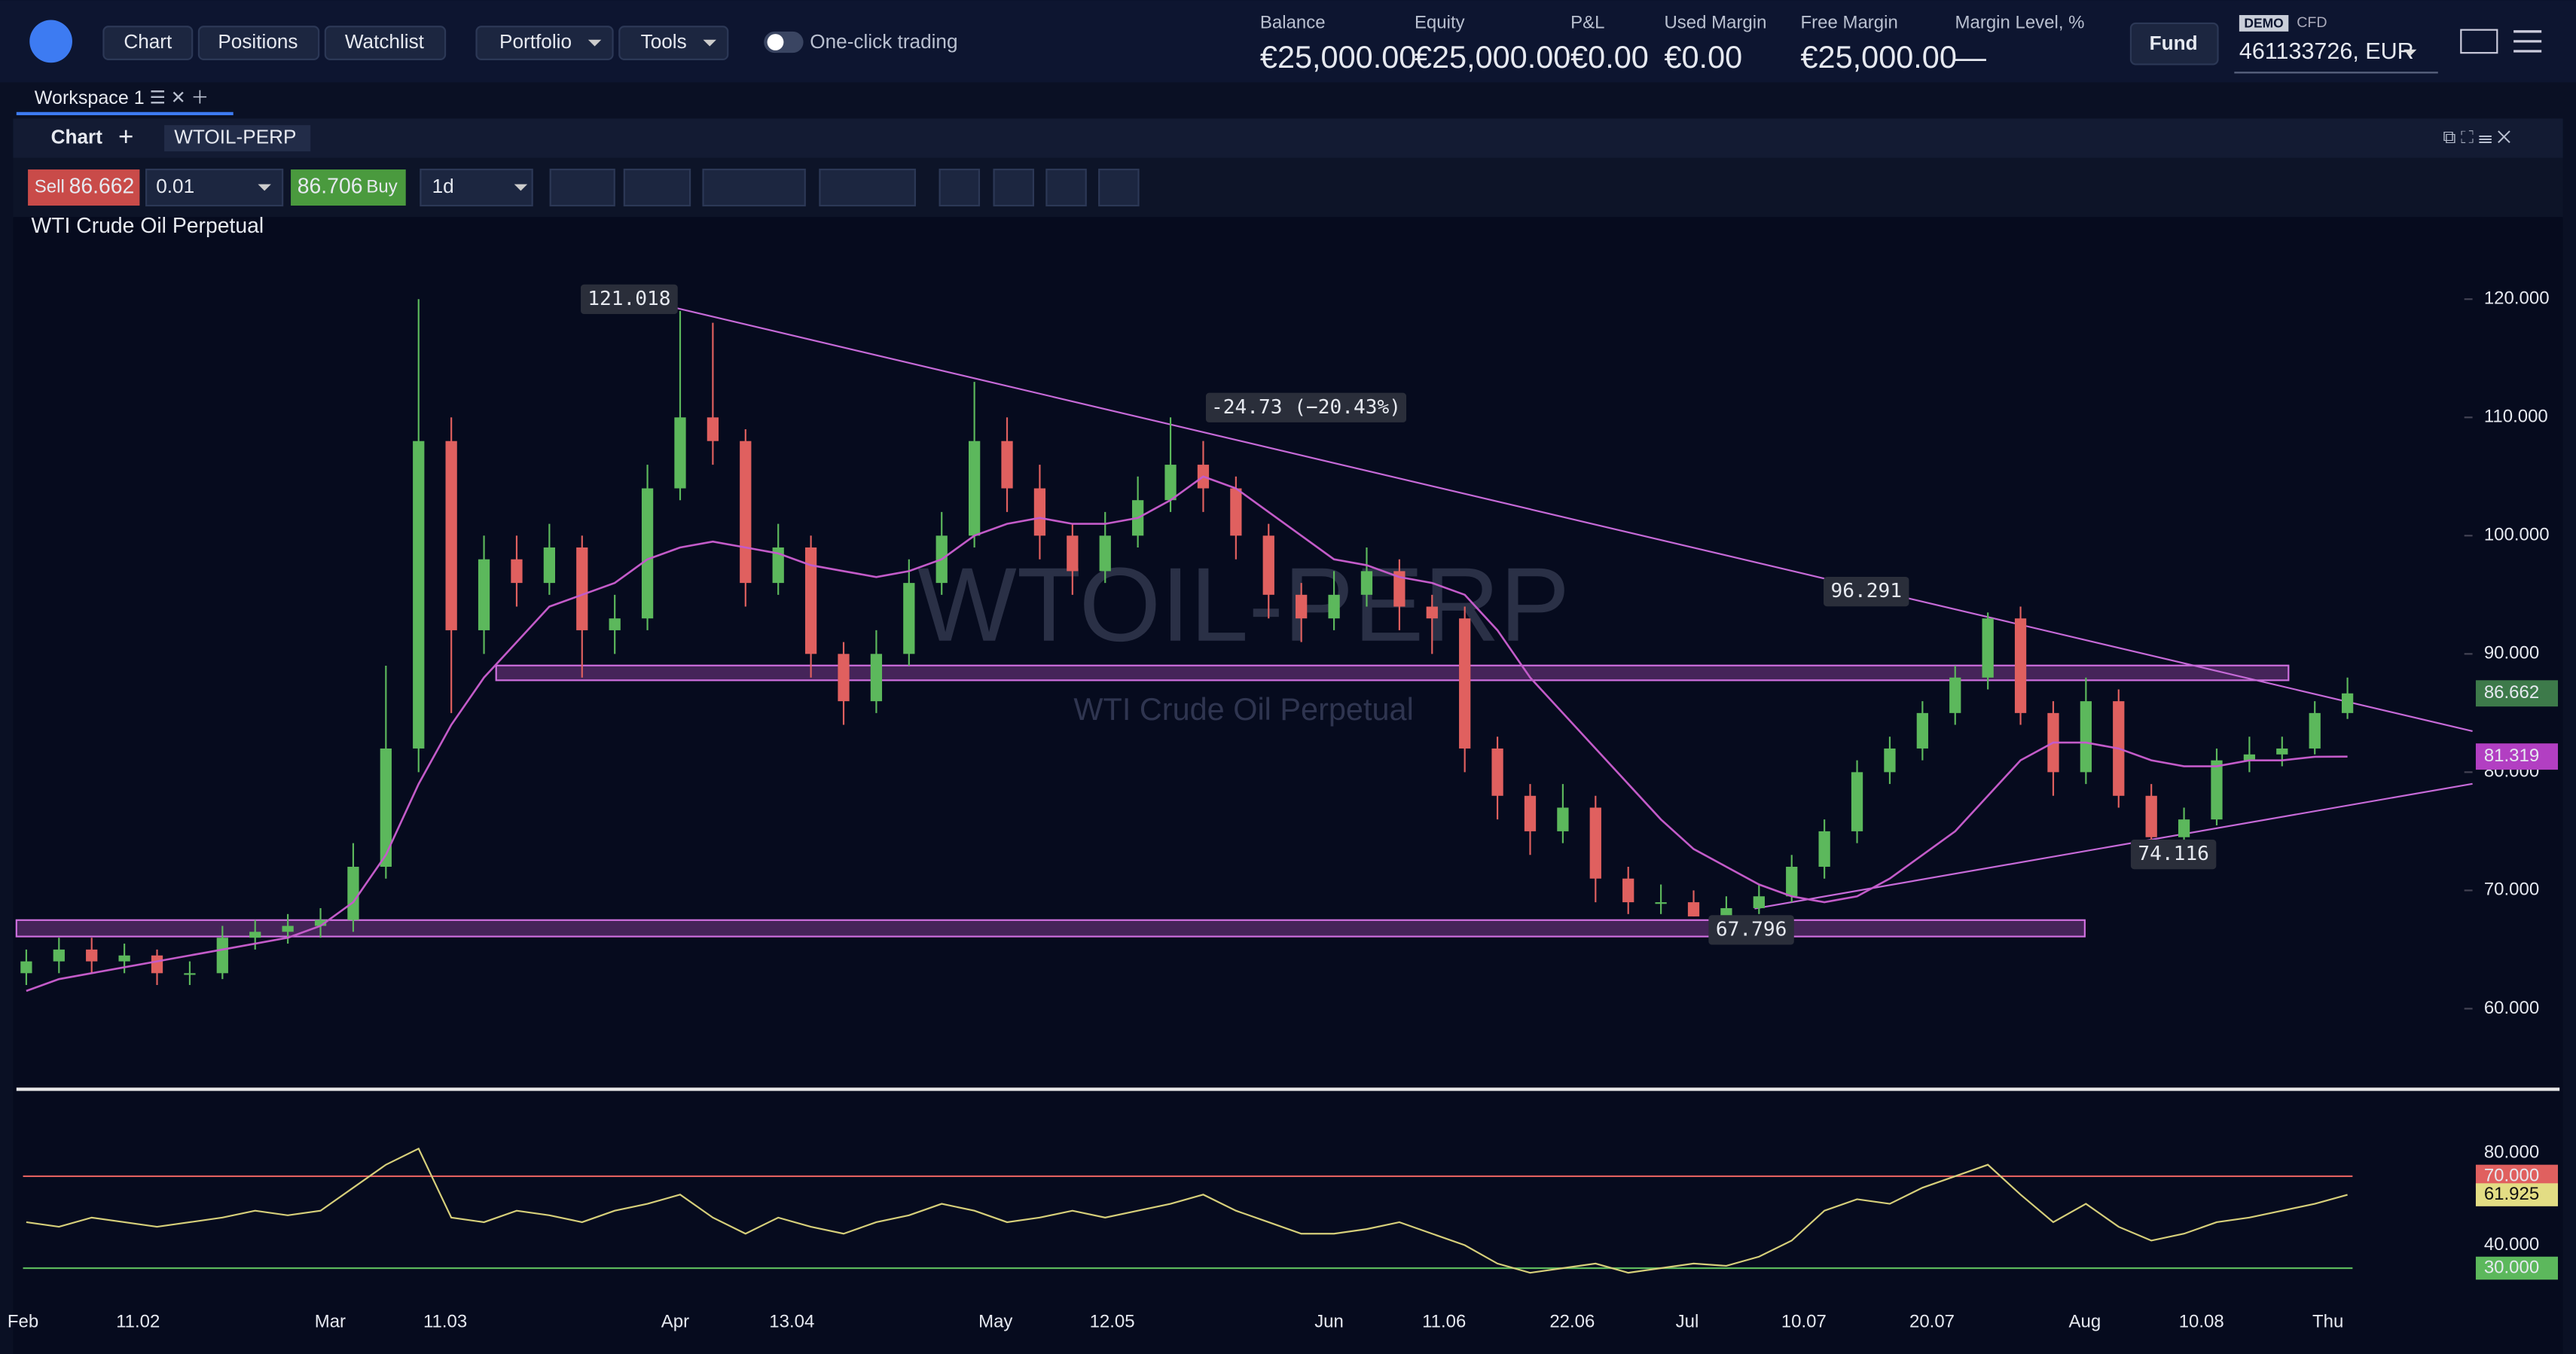 The width and height of the screenshot is (2576, 1354). I want to click on symbol-box, so click(238, 139).